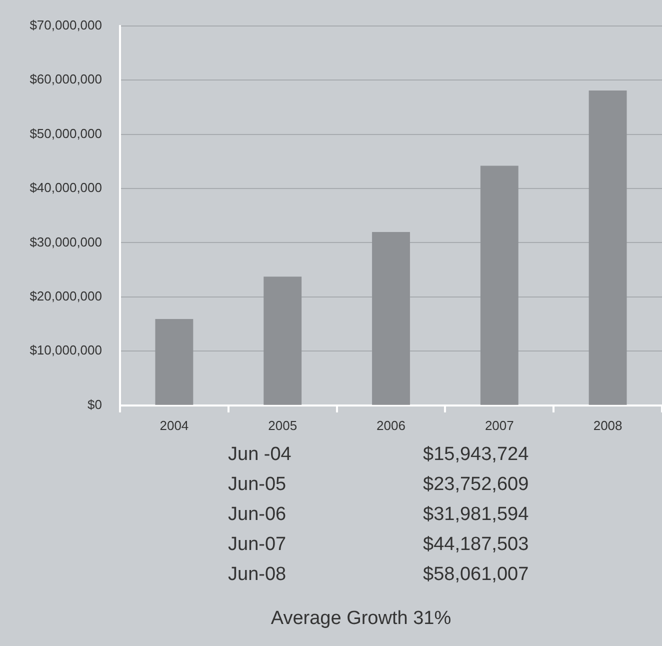 This screenshot has height=646, width=662. Describe the element at coordinates (66, 188) in the screenshot. I see `y-tick-label: $40,000,000` at that location.